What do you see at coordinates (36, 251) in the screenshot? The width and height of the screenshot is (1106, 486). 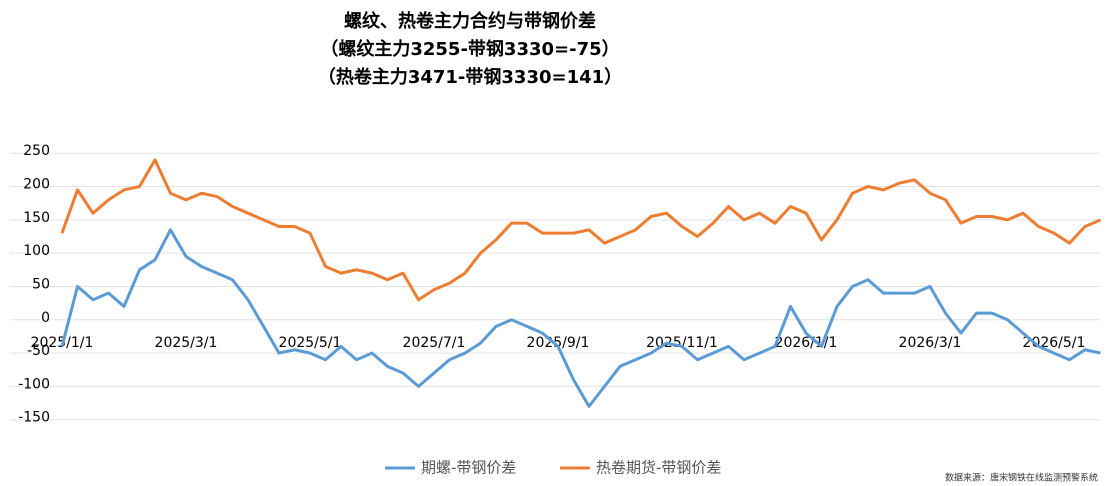 I see `y-tick-label: 100` at bounding box center [36, 251].